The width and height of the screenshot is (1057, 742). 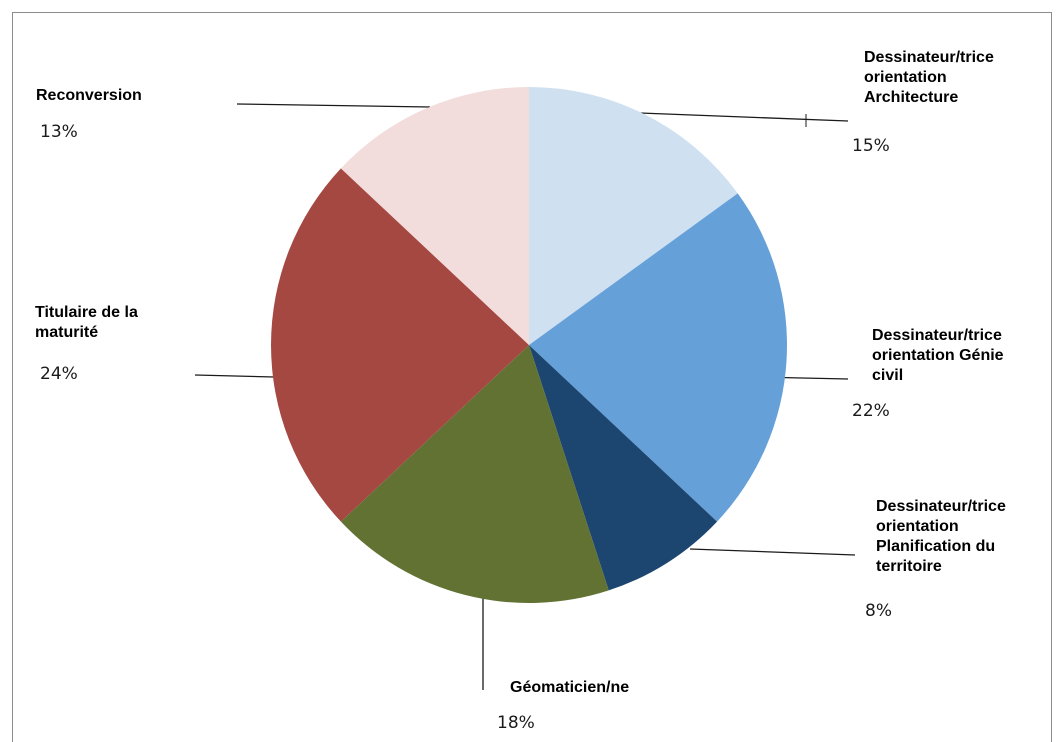 I want to click on slice-value-reconversion: 13%, so click(x=59, y=132).